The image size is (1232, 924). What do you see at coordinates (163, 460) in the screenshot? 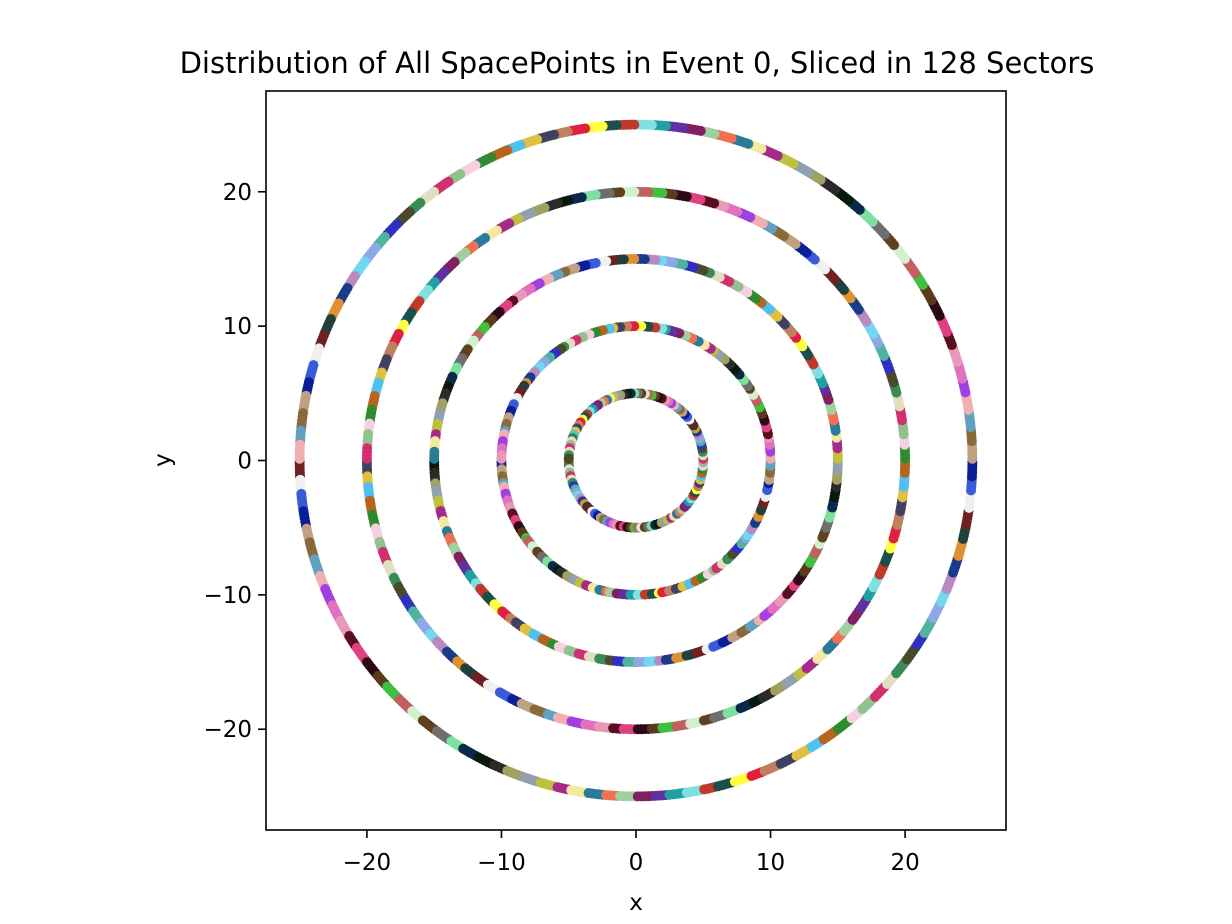
I see `y-axis-label: y` at bounding box center [163, 460].